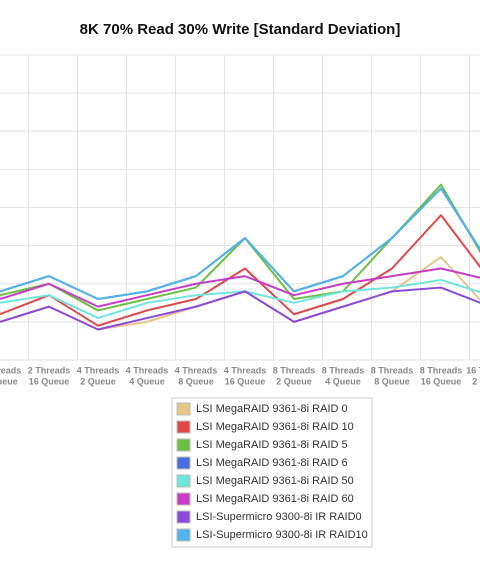 The image size is (480, 562). Describe the element at coordinates (272, 463) in the screenshot. I see `legend-label: LSI MegaRAID 9361-8i RAID 6` at that location.